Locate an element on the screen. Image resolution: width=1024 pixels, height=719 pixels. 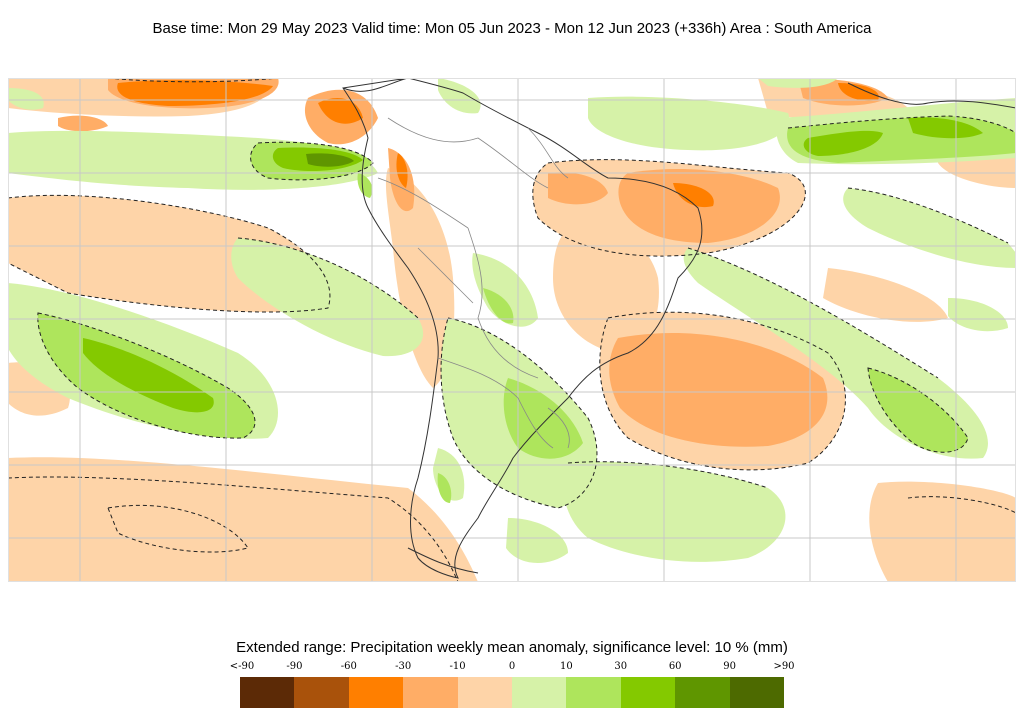
legend-colorbar is located at coordinates (512, 692).